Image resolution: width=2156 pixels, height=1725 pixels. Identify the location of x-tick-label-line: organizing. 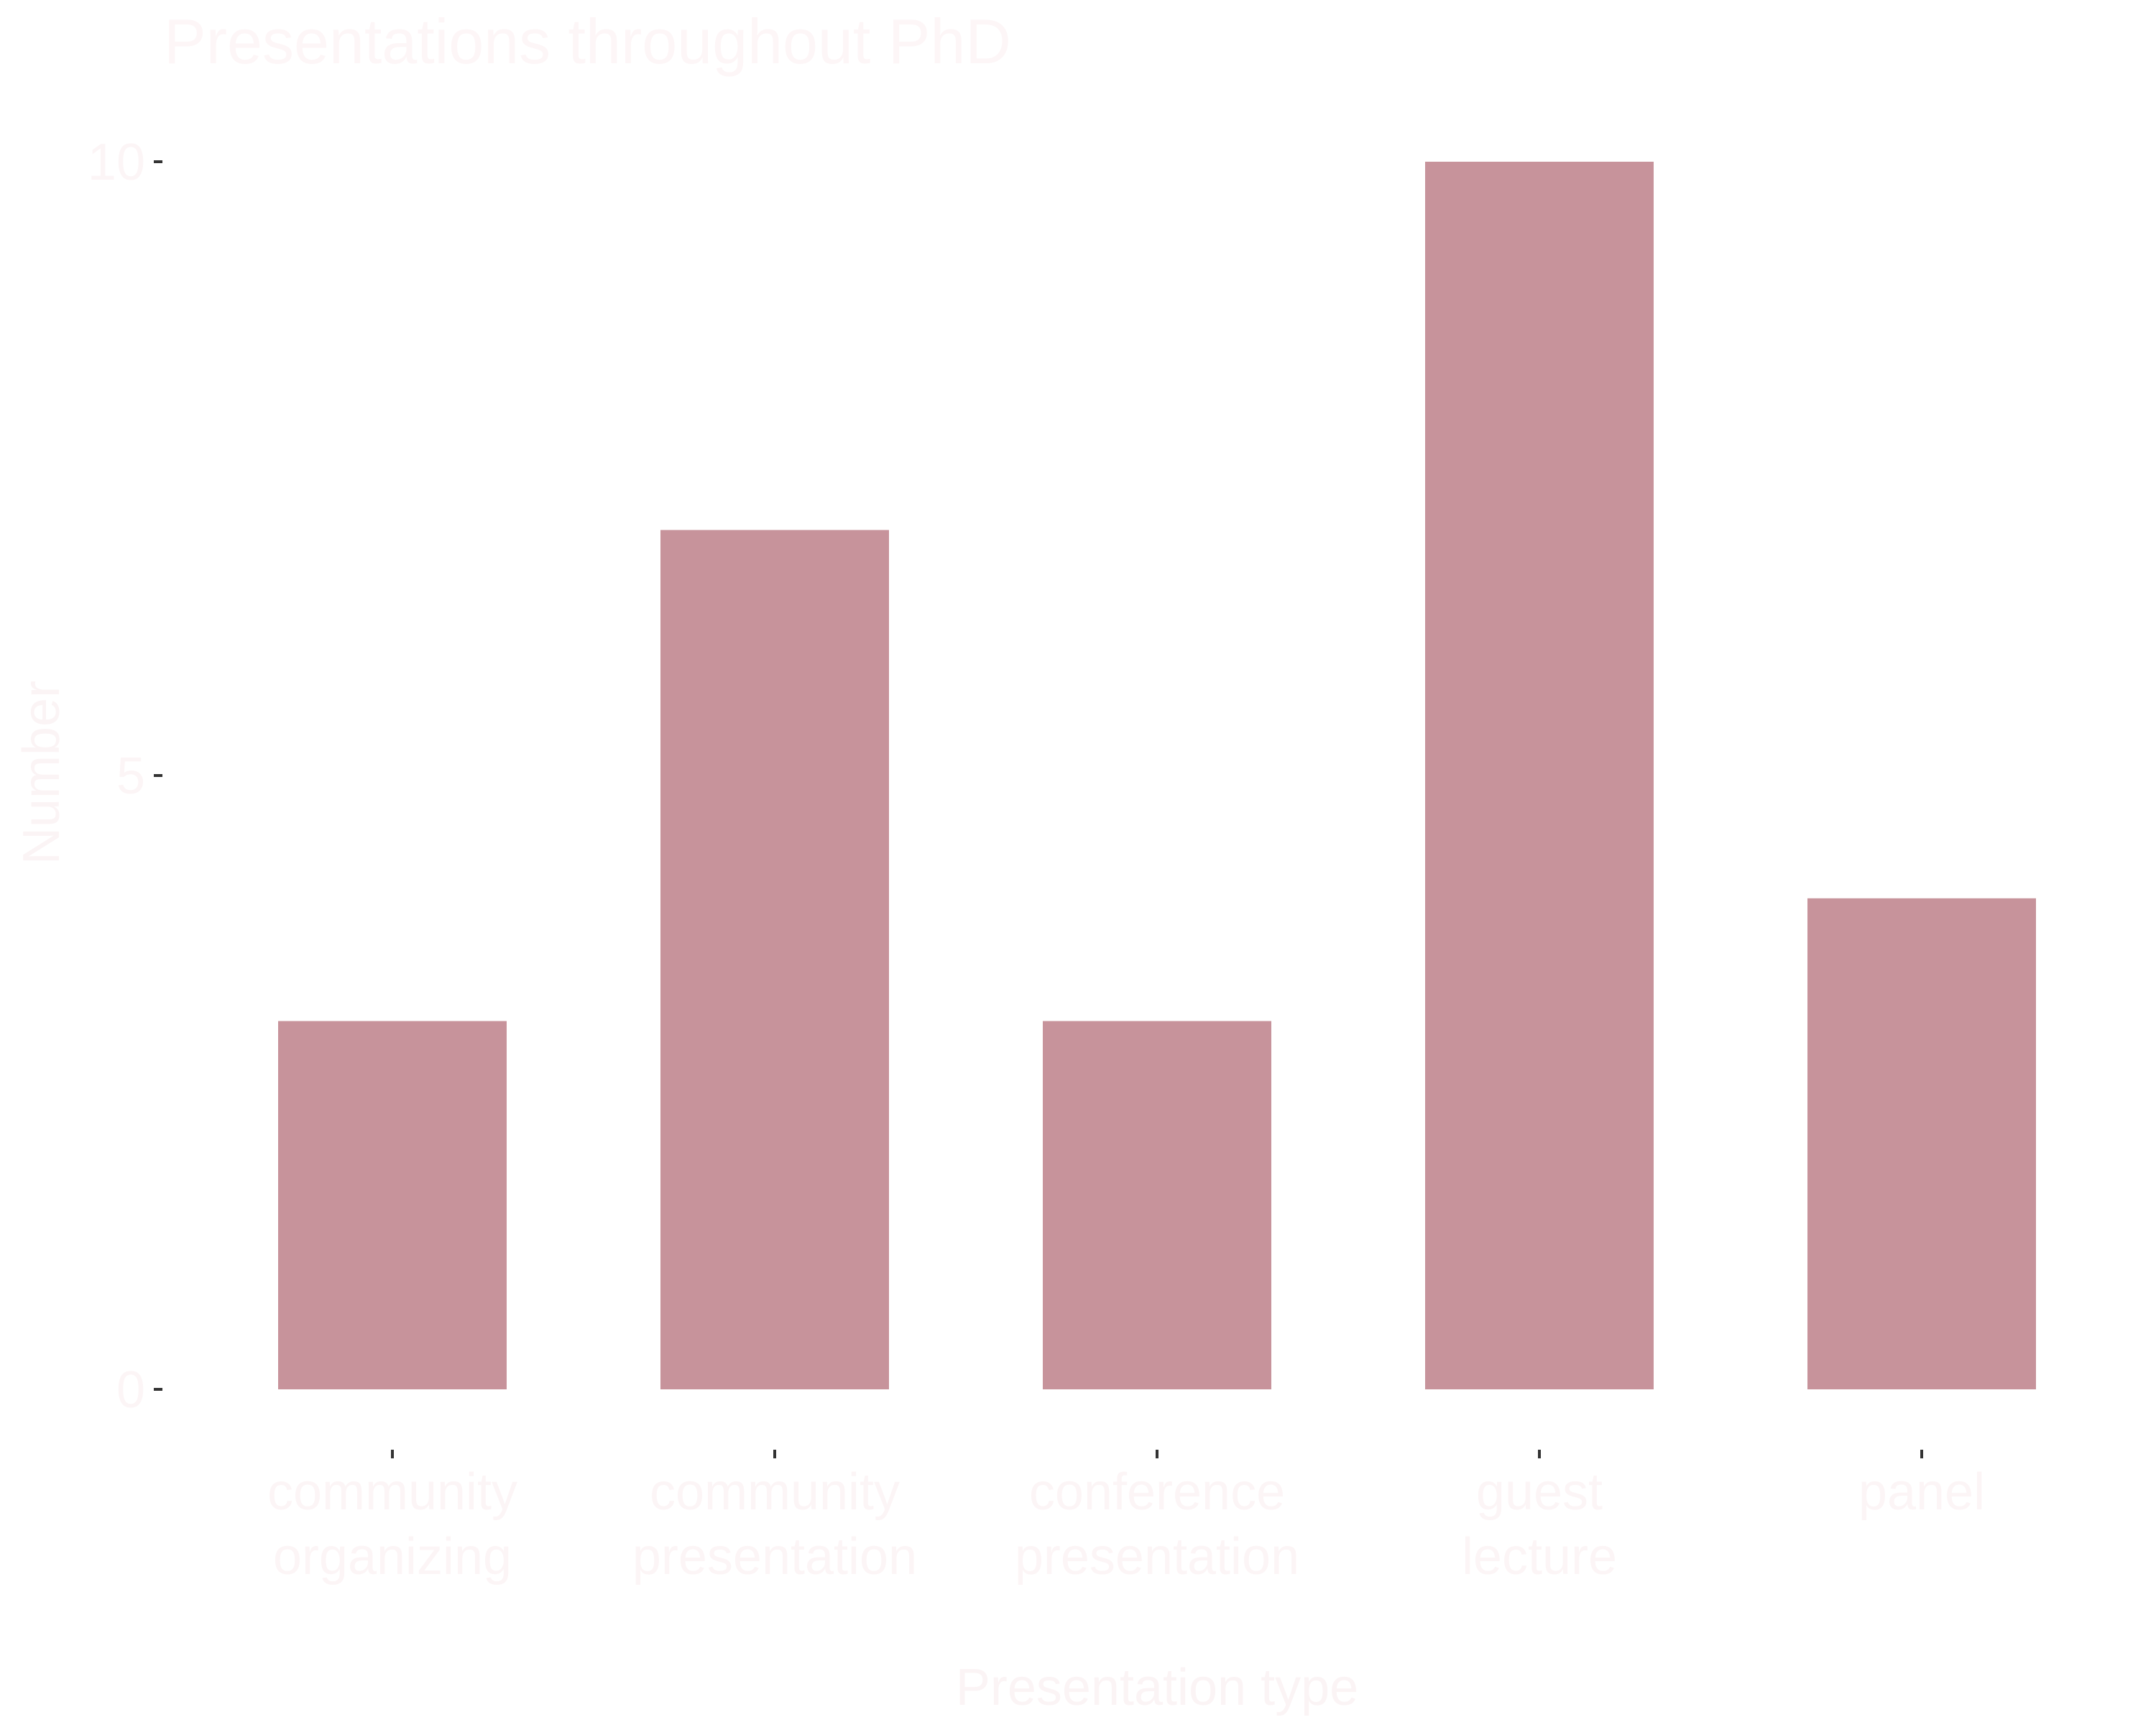
(392, 1557).